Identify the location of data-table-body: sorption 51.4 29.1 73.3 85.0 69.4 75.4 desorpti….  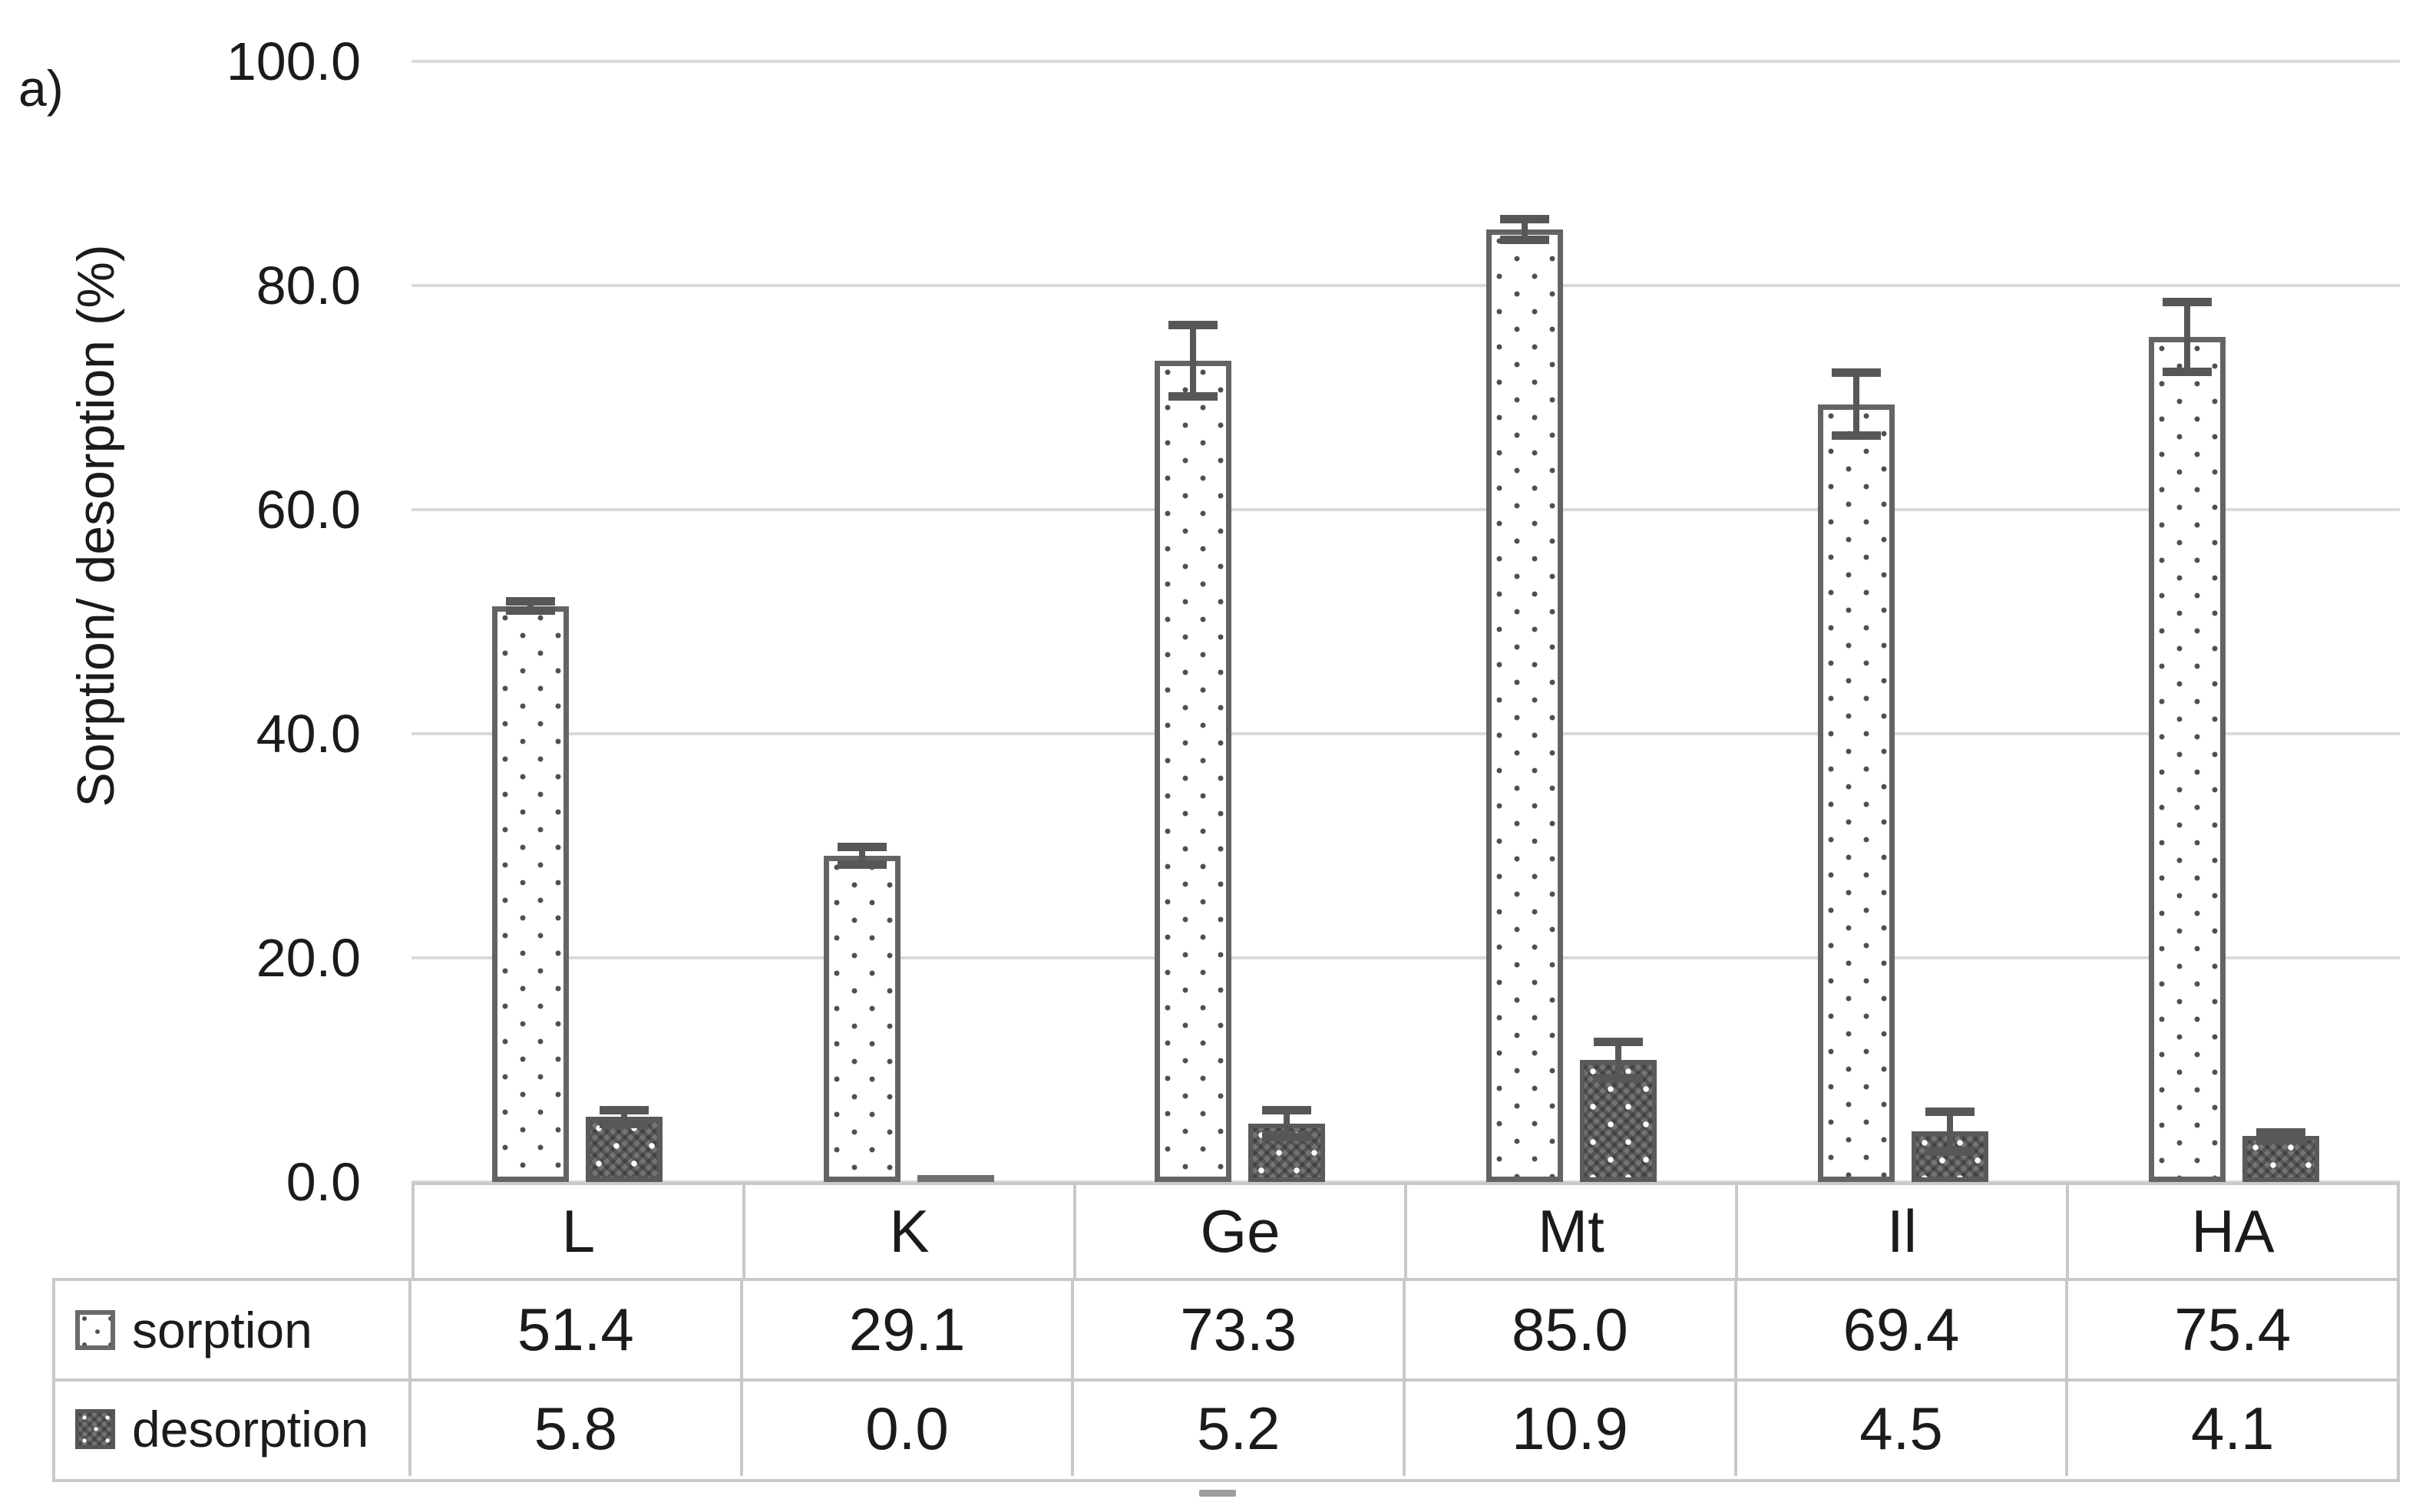
(1226, 1380).